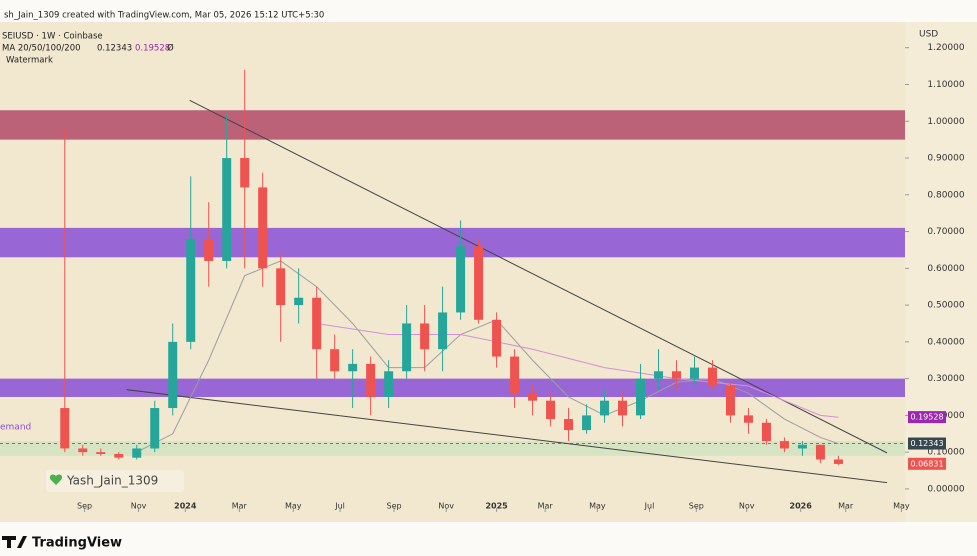 This screenshot has height=556, width=977. I want to click on currency: USD, so click(928, 35).